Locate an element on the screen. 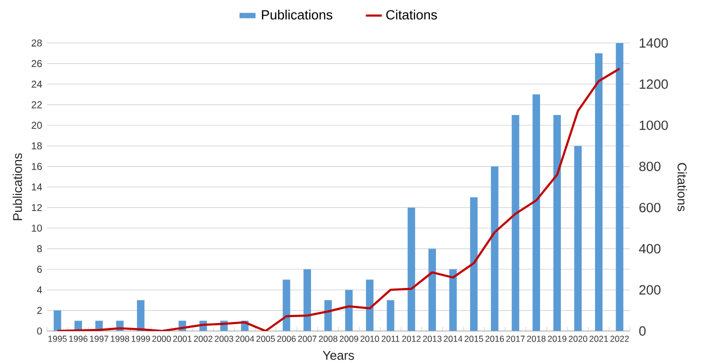  x-tick-label: 2004 is located at coordinates (245, 339).